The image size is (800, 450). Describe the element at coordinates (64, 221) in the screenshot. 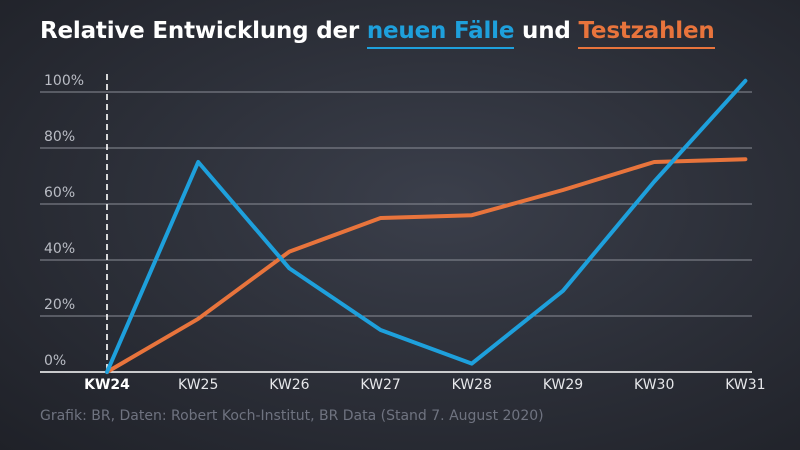

I see `y-axis-ticks: 0% 20% 40% 60% 80% 100%` at that location.